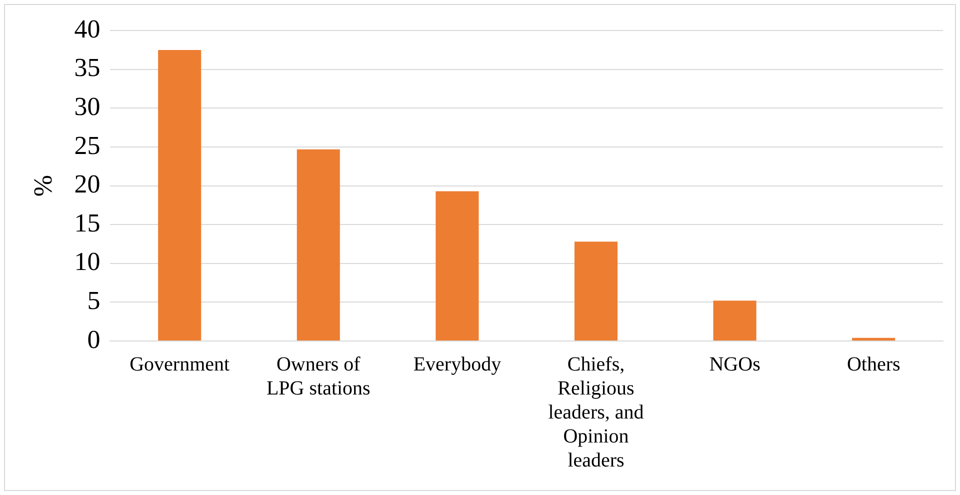 Image resolution: width=960 pixels, height=495 pixels. Describe the element at coordinates (87, 67) in the screenshot. I see `y-tick-label: 35` at that location.